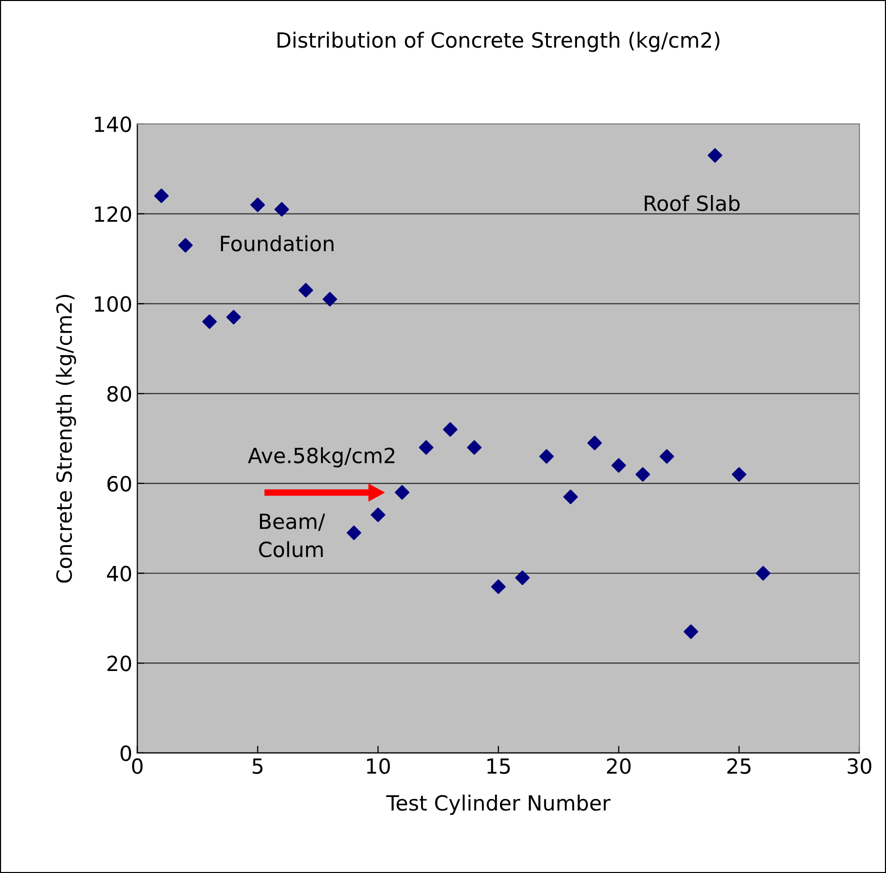 This screenshot has height=873, width=886. What do you see at coordinates (119, 664) in the screenshot?
I see `y-tick-label: 20` at bounding box center [119, 664].